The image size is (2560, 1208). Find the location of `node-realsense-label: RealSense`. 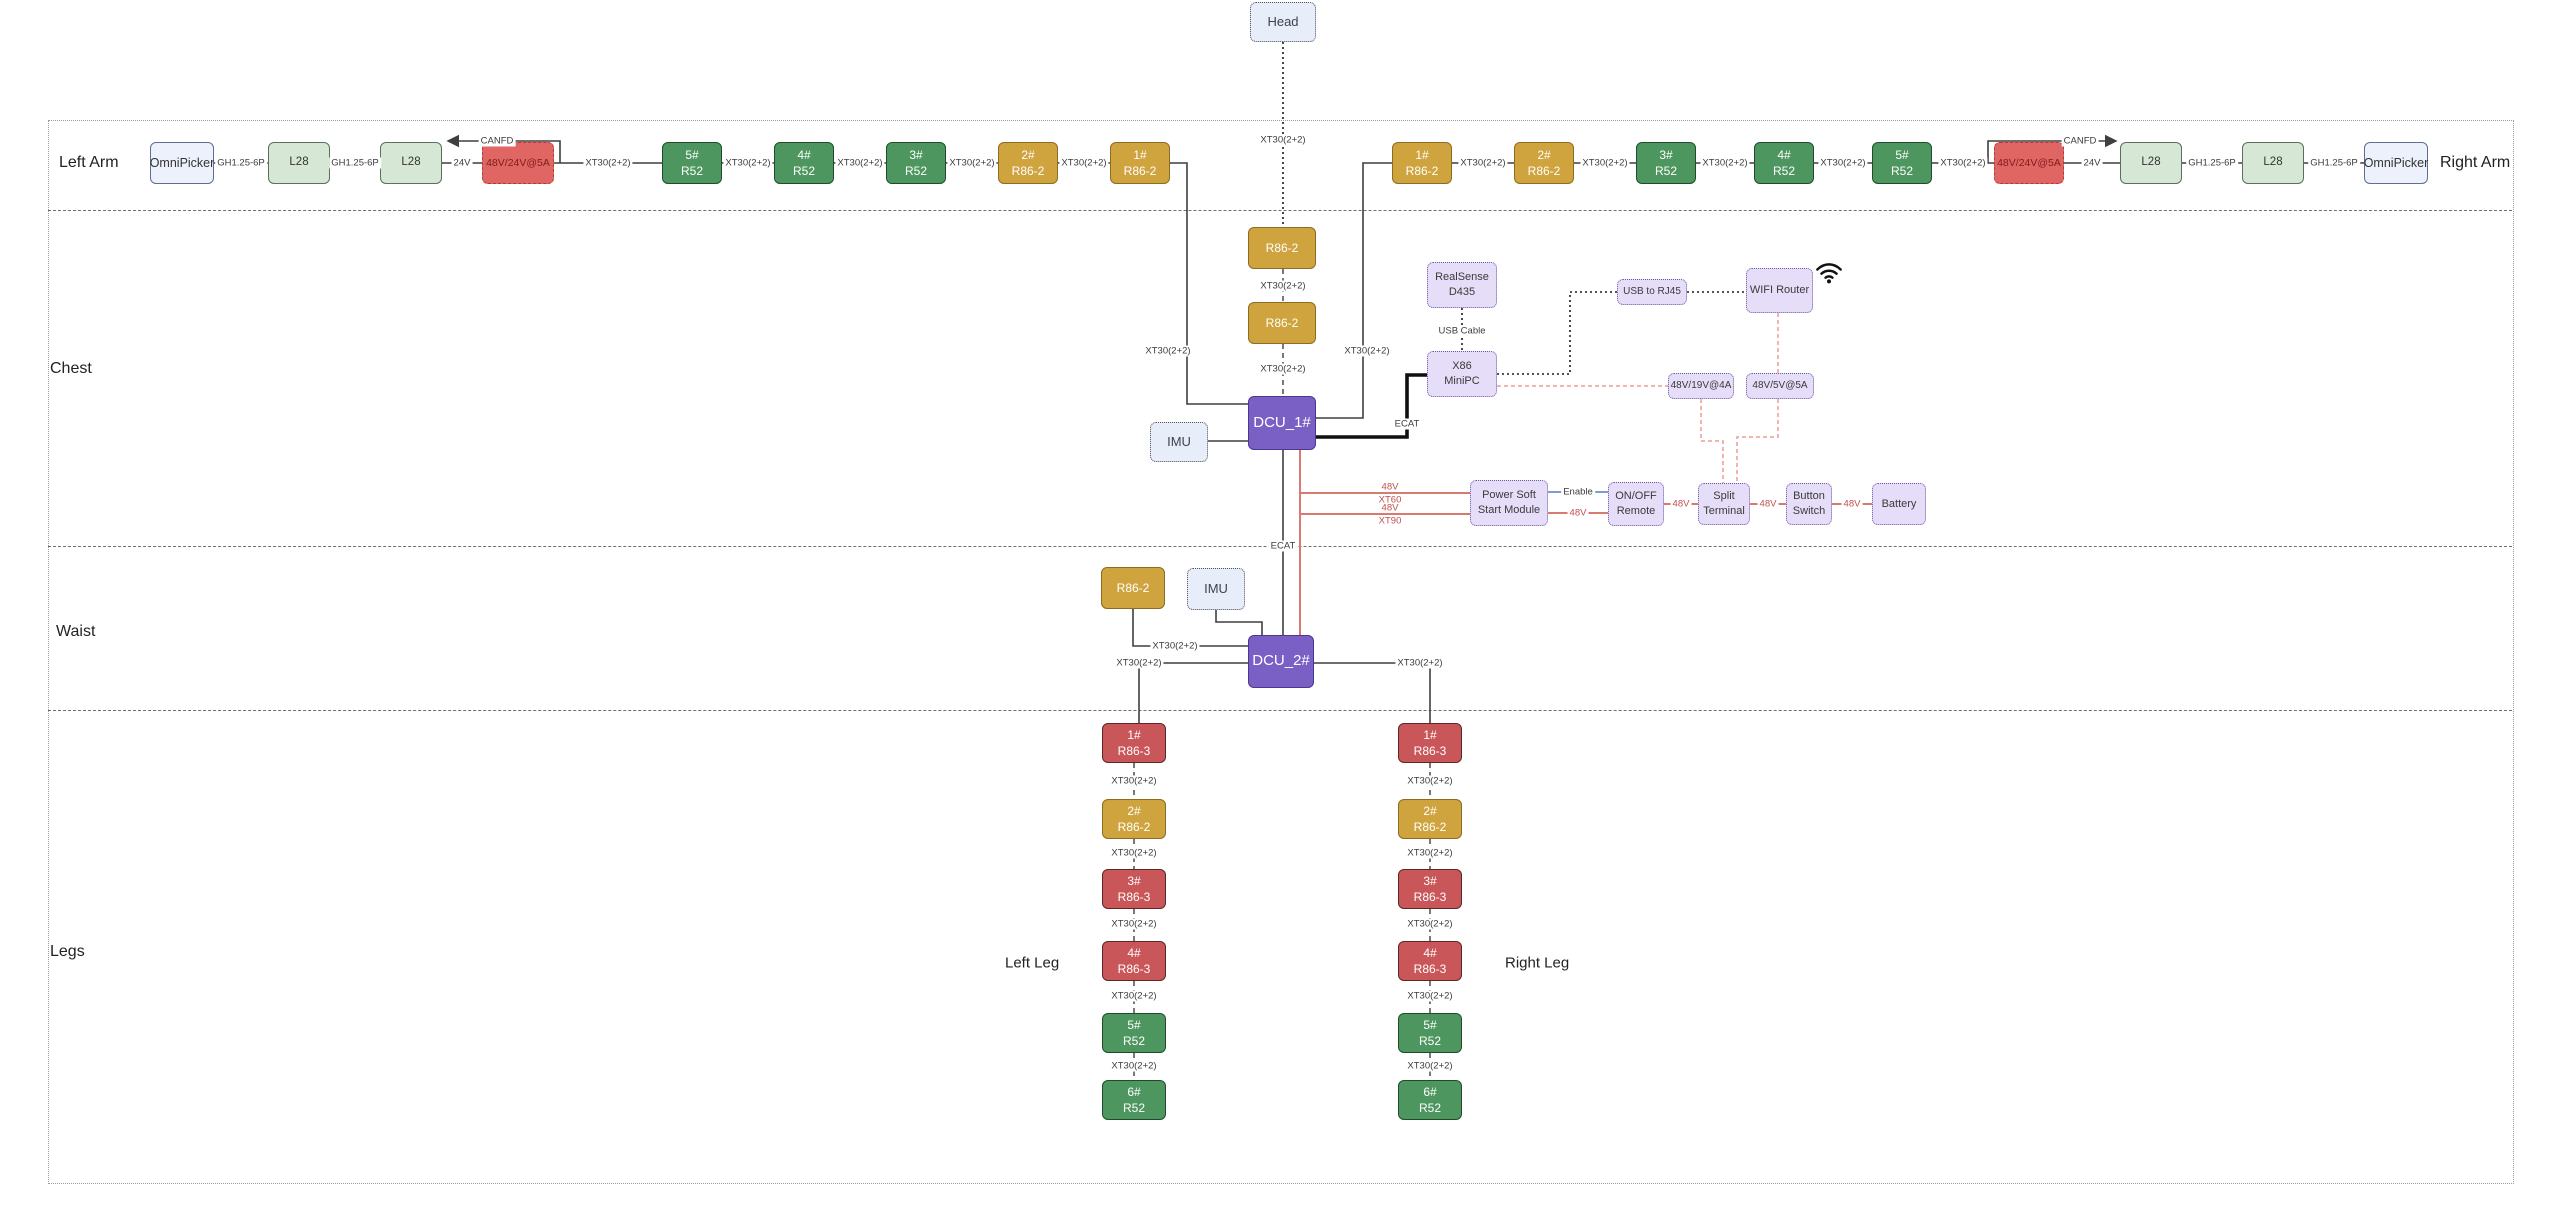

node-realsense-label: RealSense is located at coordinates (1462, 277).